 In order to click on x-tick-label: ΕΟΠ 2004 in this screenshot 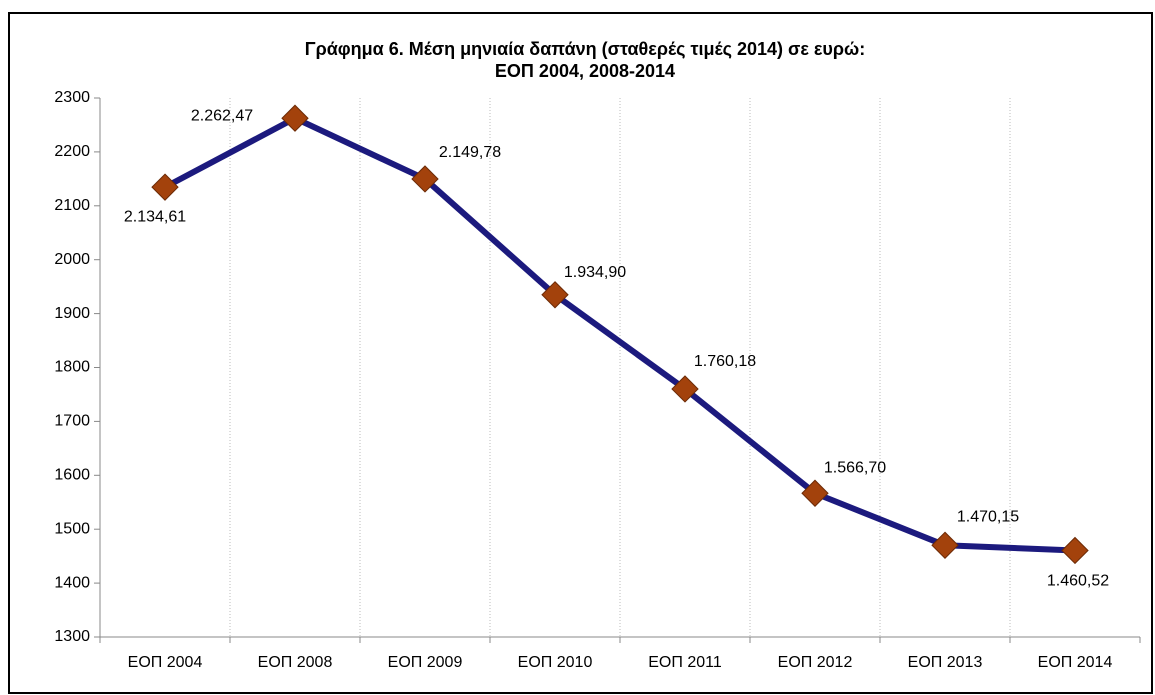, I will do `click(165, 662)`.